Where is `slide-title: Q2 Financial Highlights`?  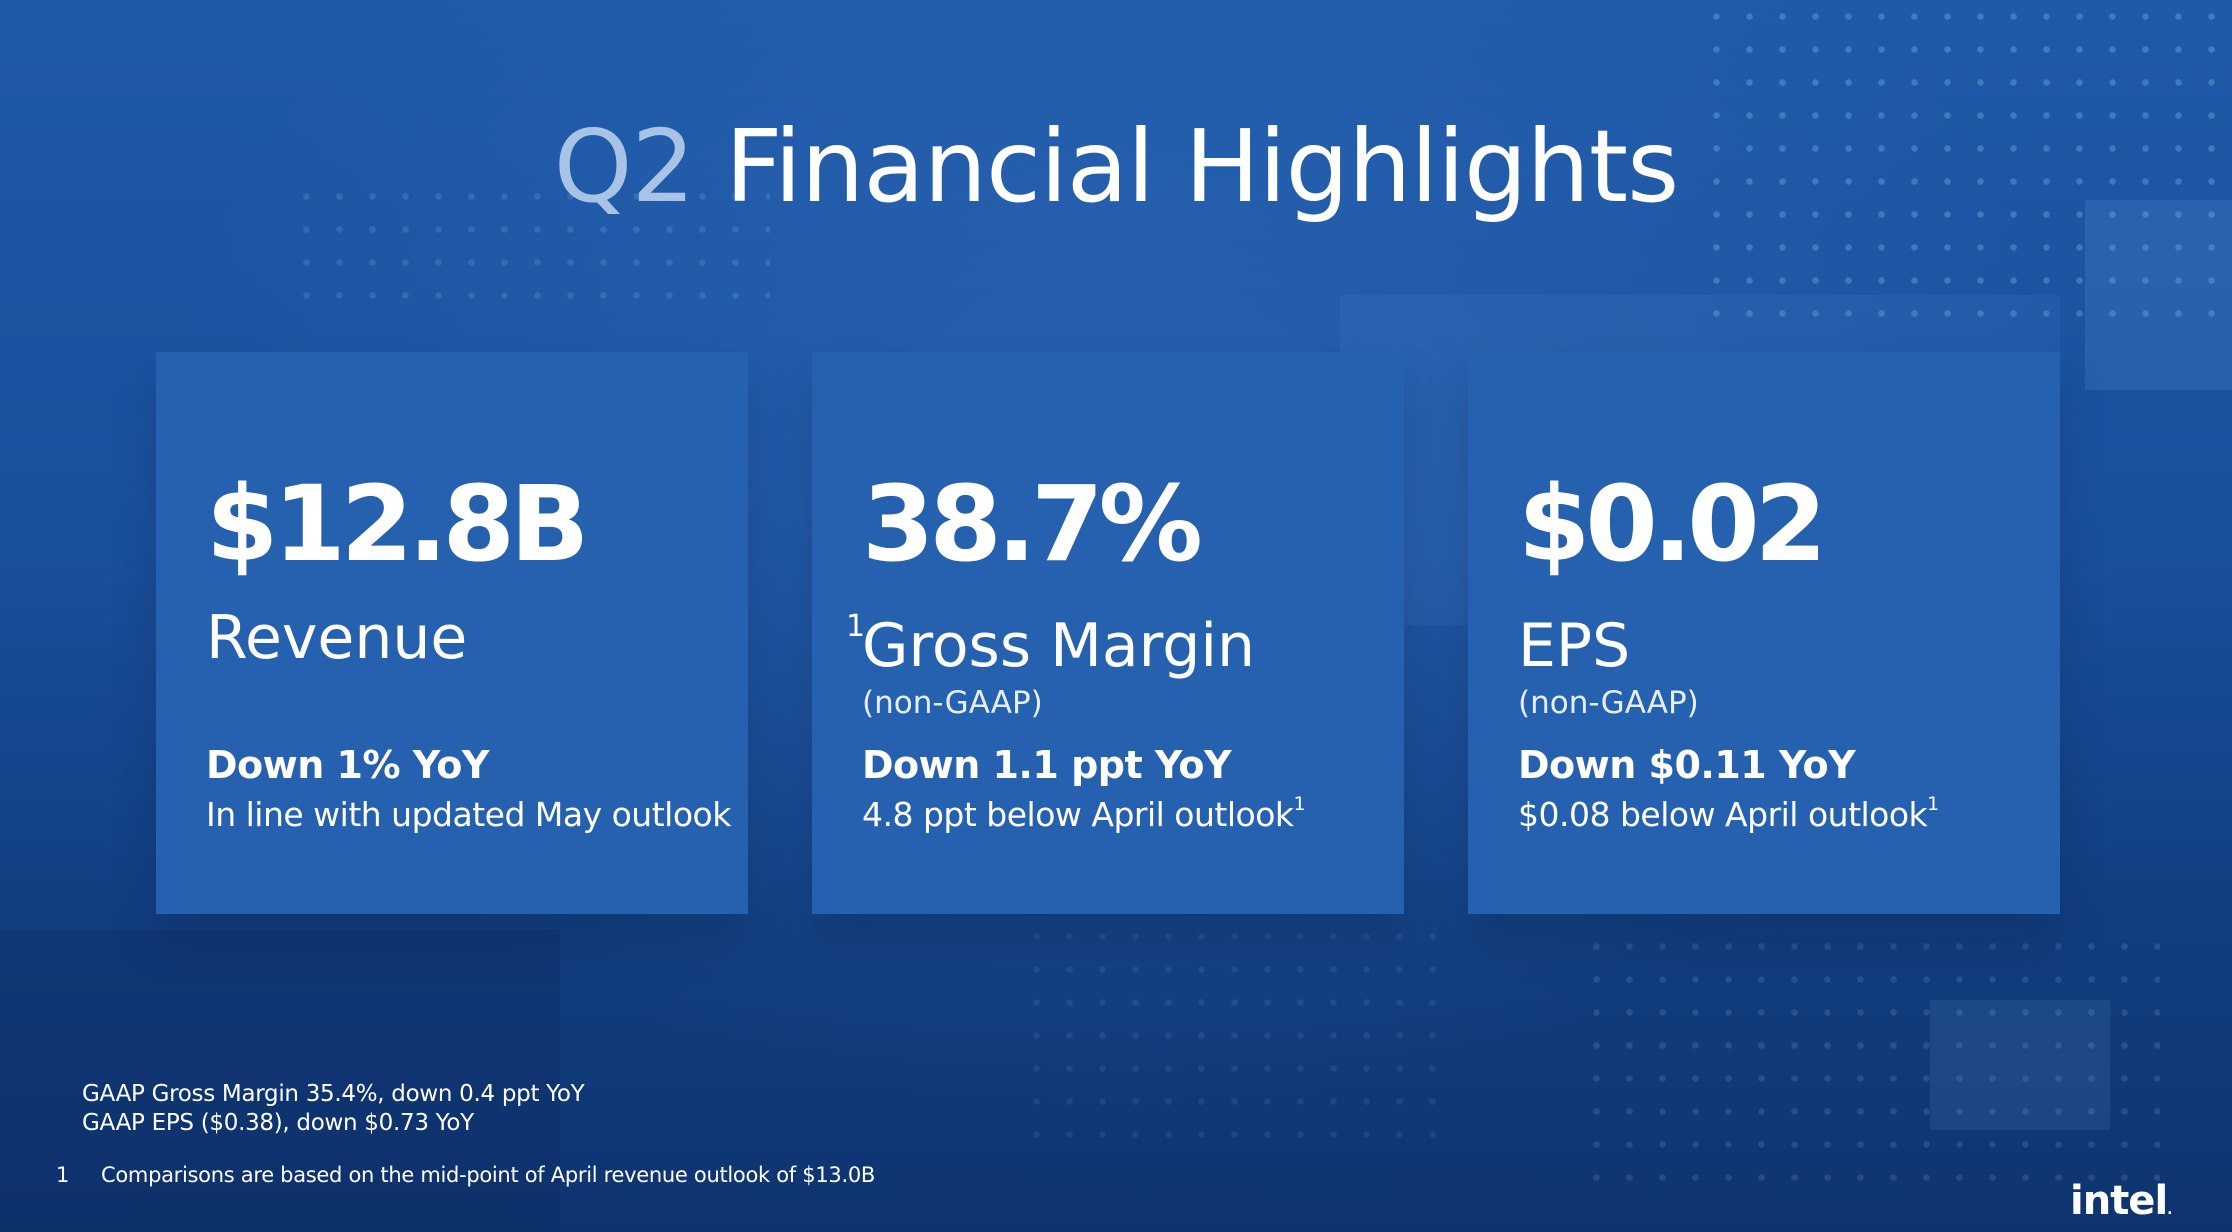 slide-title: Q2 Financial Highlights is located at coordinates (1116, 166).